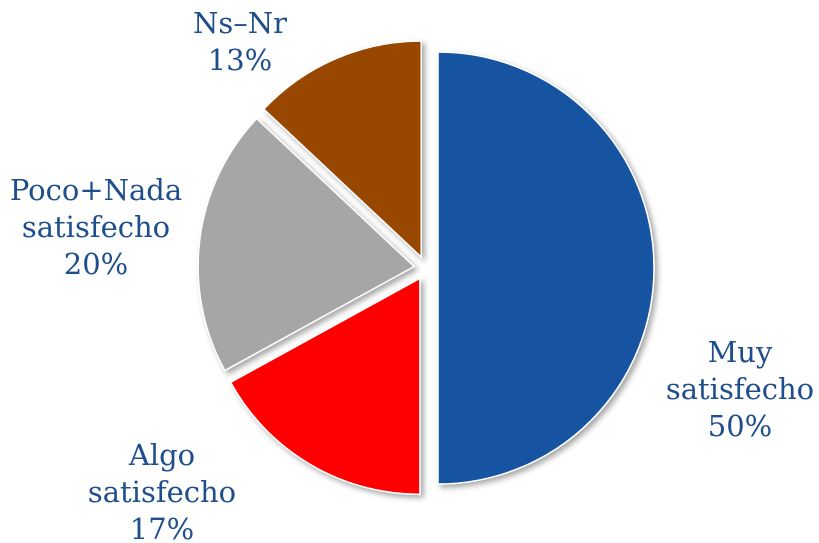  I want to click on pie-label-1: Algo satisfecho 17%, so click(162, 490).